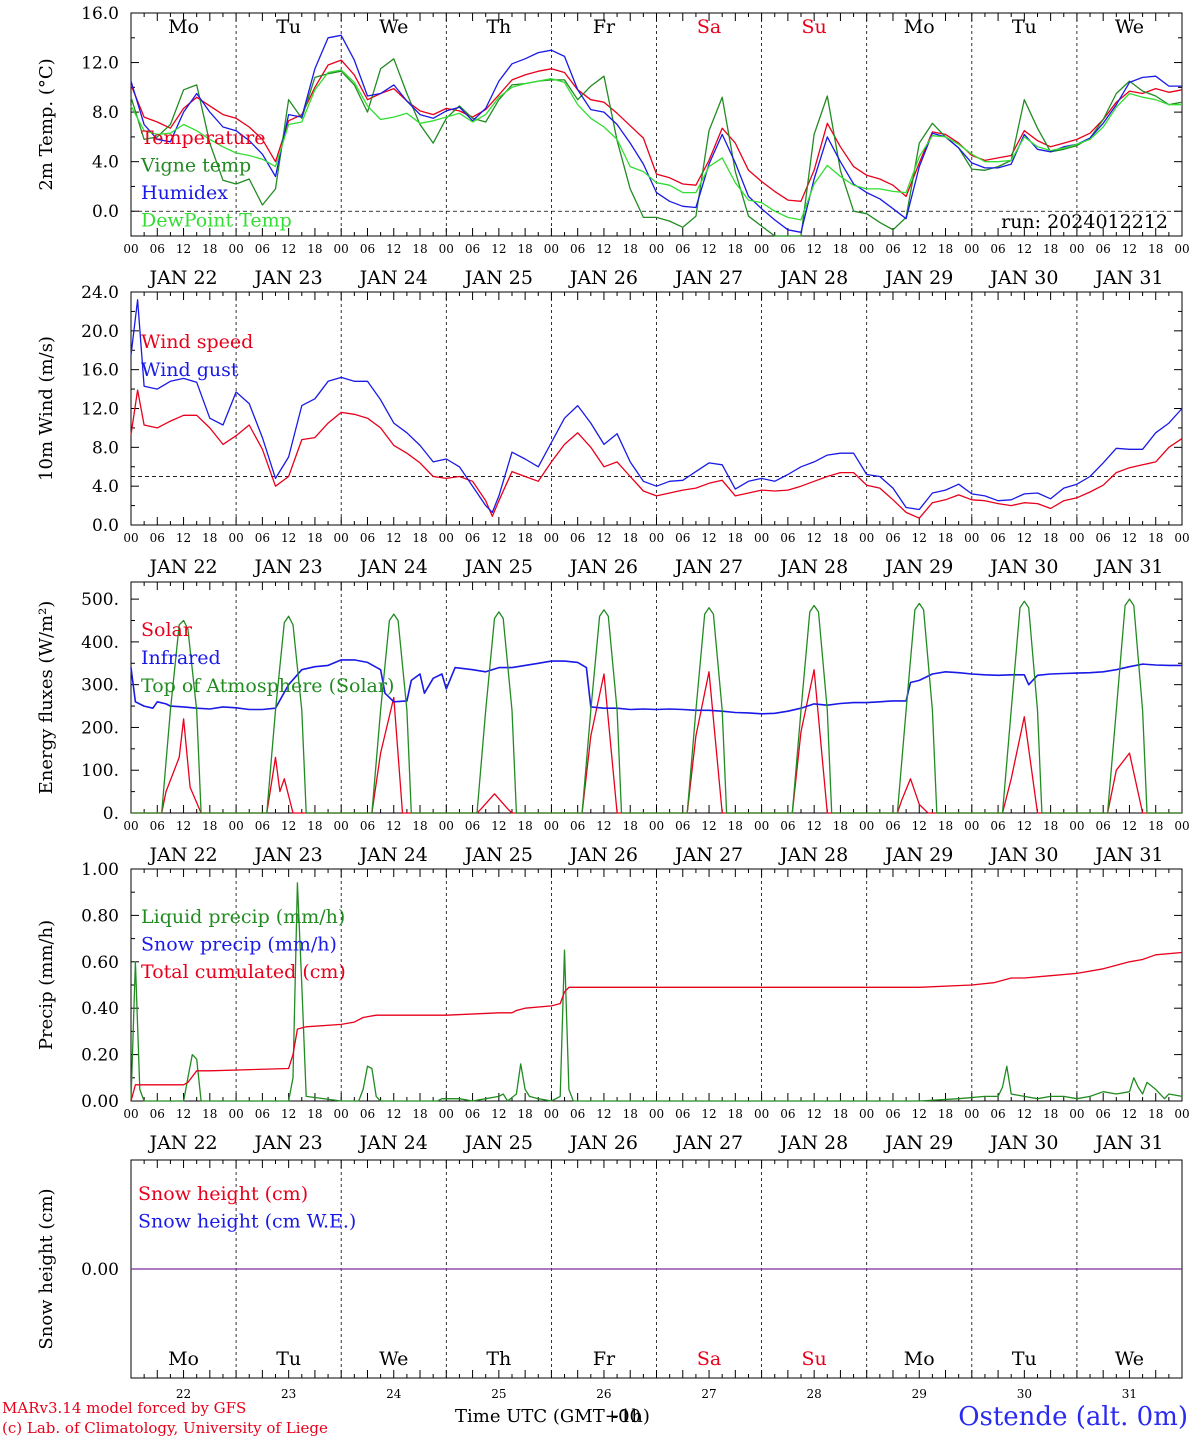  What do you see at coordinates (105, 212) in the screenshot?
I see `y-tick-label: 0.0` at bounding box center [105, 212].